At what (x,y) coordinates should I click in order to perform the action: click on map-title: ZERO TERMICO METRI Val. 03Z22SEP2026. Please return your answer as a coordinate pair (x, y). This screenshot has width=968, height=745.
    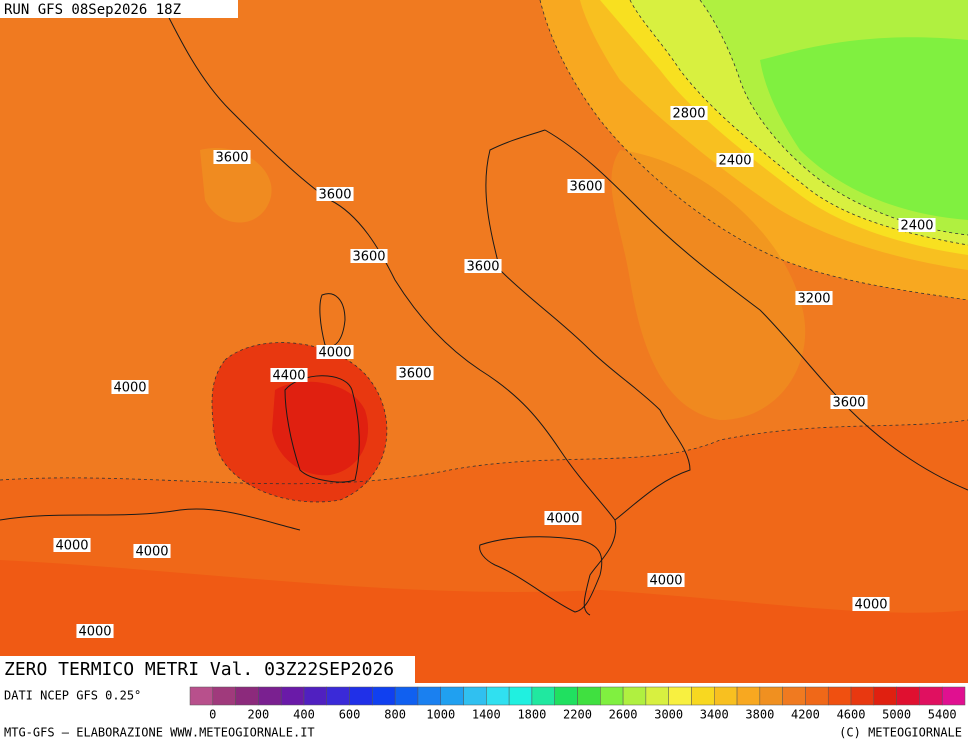
    Looking at the image, I should click on (199, 669).